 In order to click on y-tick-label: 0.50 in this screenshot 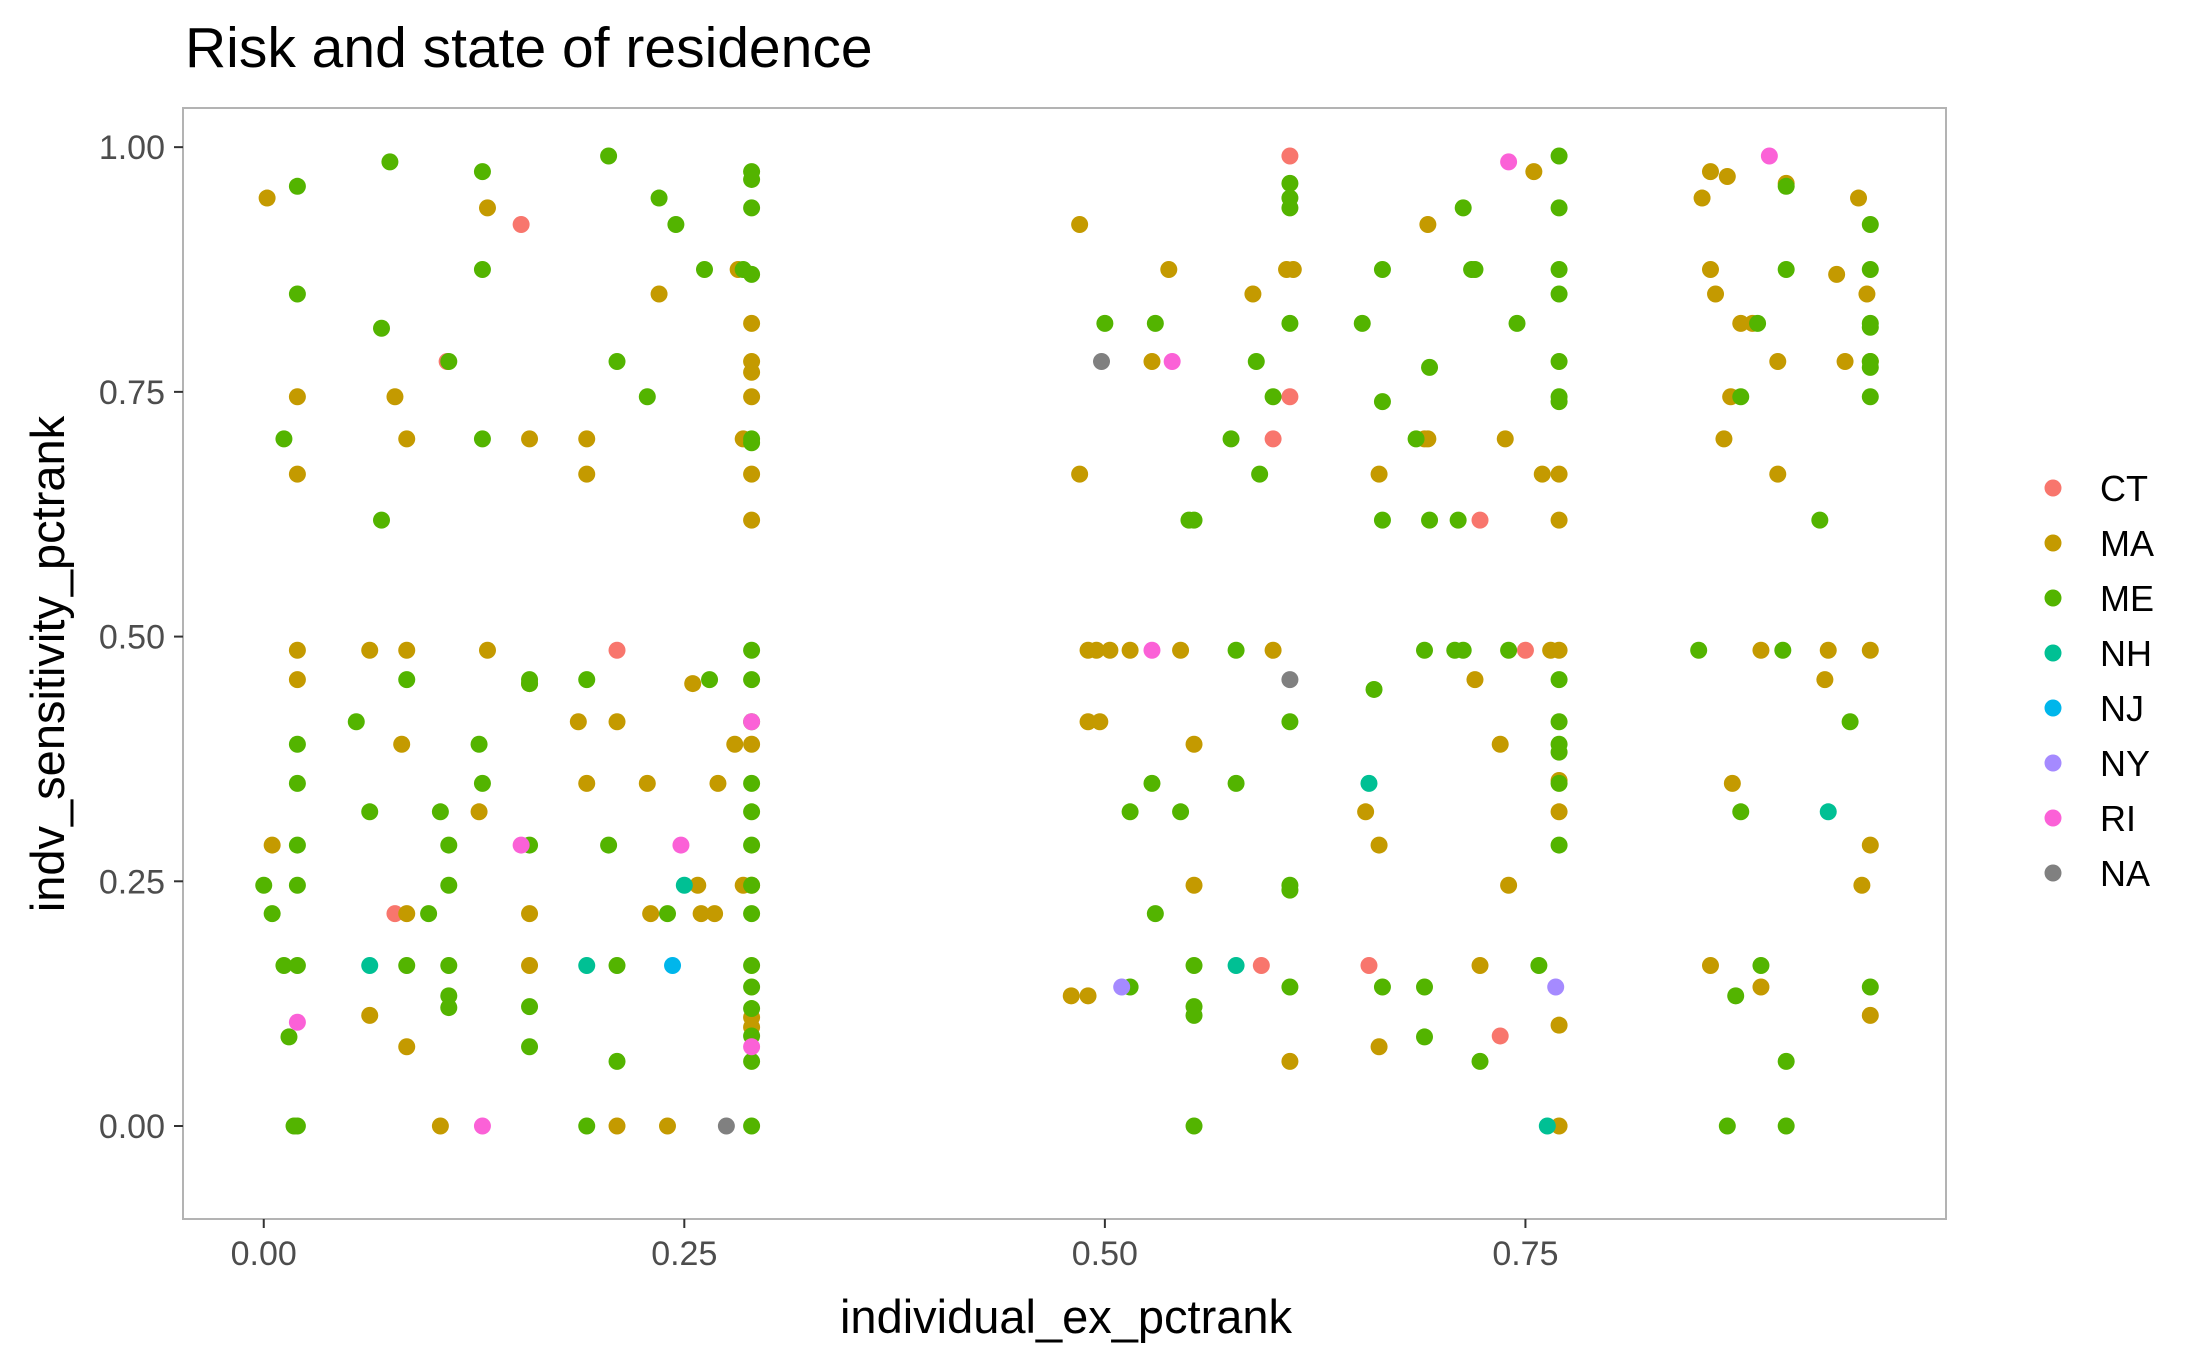, I will do `click(132, 638)`.